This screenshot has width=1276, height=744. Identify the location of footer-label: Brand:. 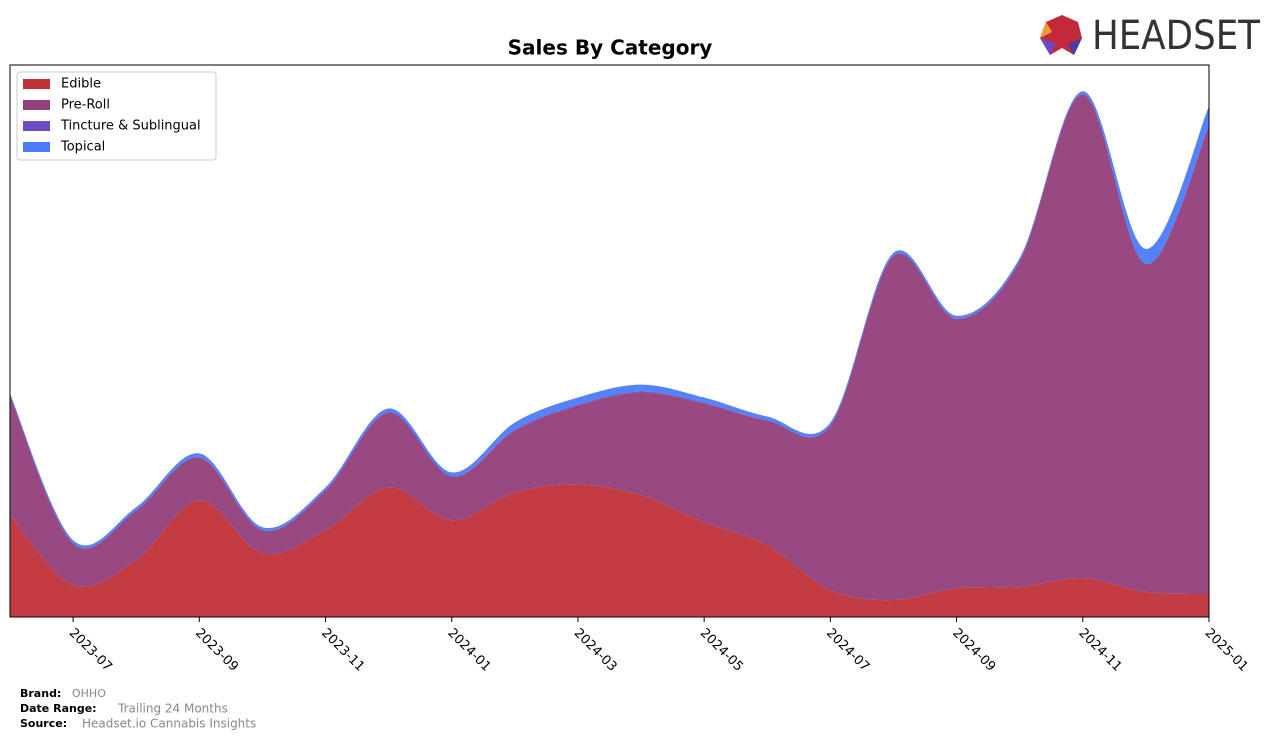
(40, 693).